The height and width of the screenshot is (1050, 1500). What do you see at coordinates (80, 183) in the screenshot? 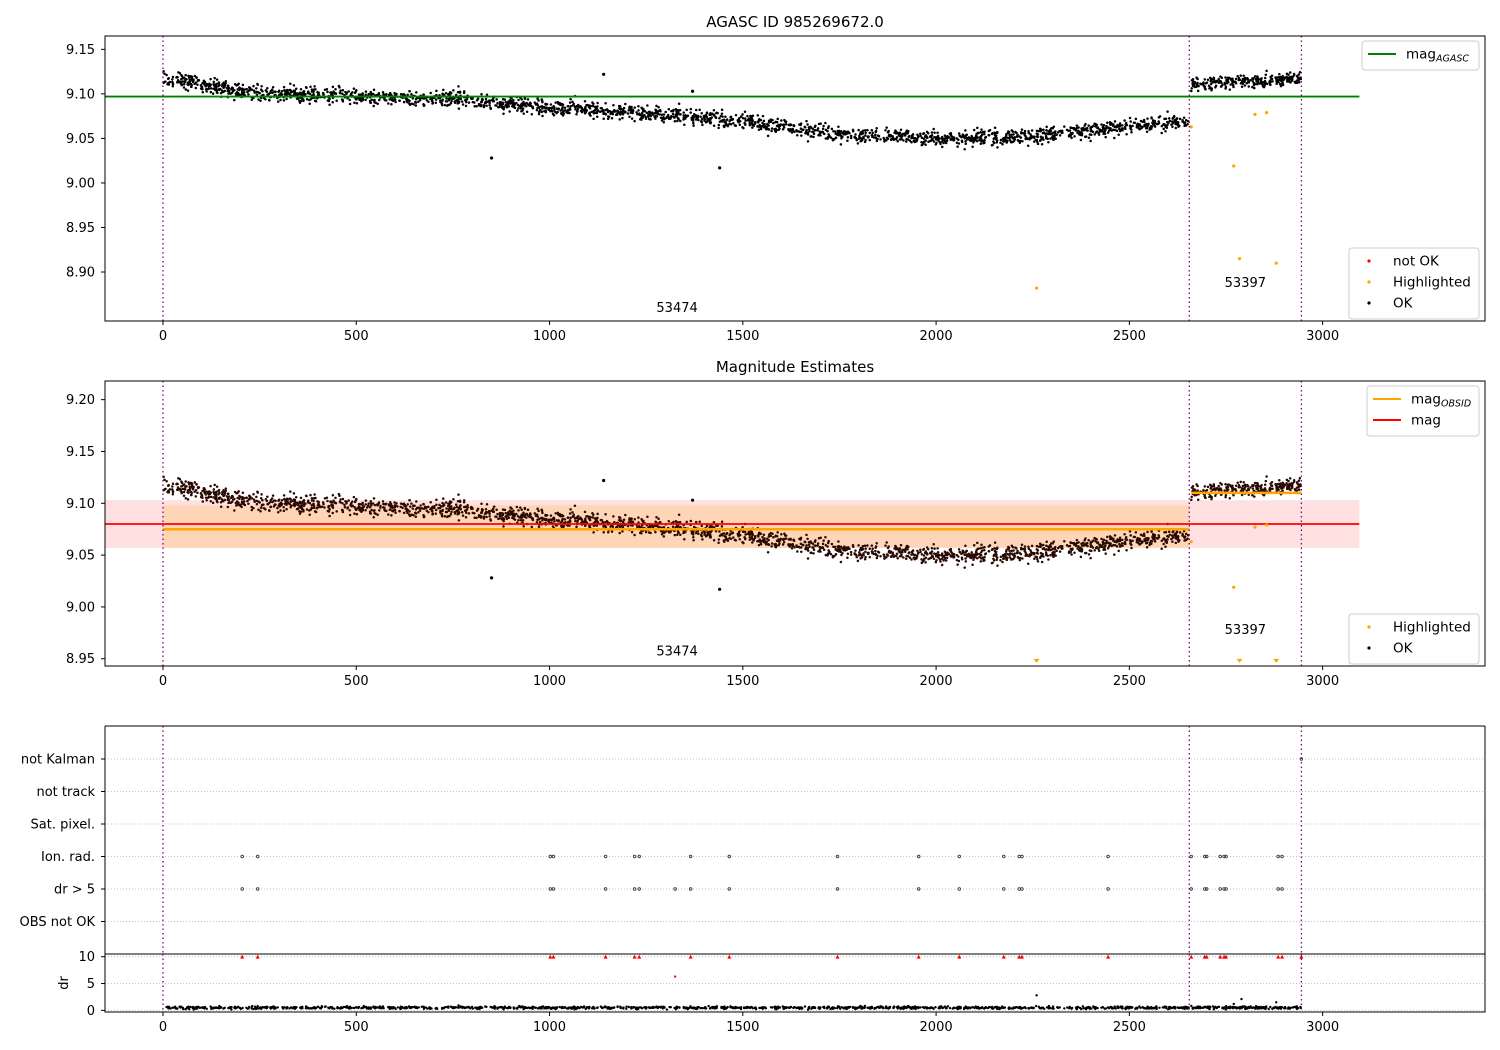
I see `y-tick-label: 9.00` at bounding box center [80, 183].